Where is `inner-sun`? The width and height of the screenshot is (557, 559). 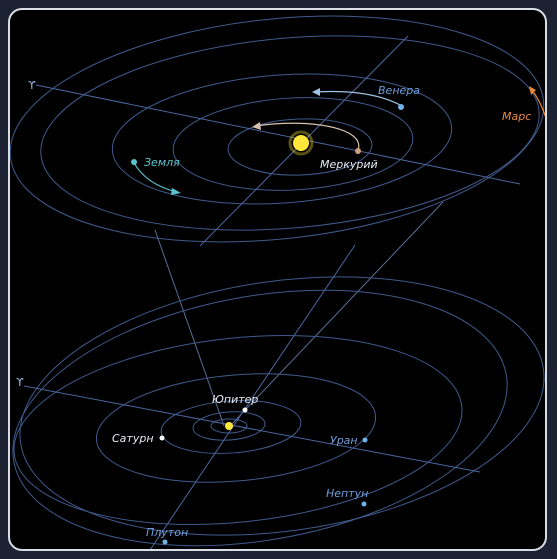 inner-sun is located at coordinates (301, 143).